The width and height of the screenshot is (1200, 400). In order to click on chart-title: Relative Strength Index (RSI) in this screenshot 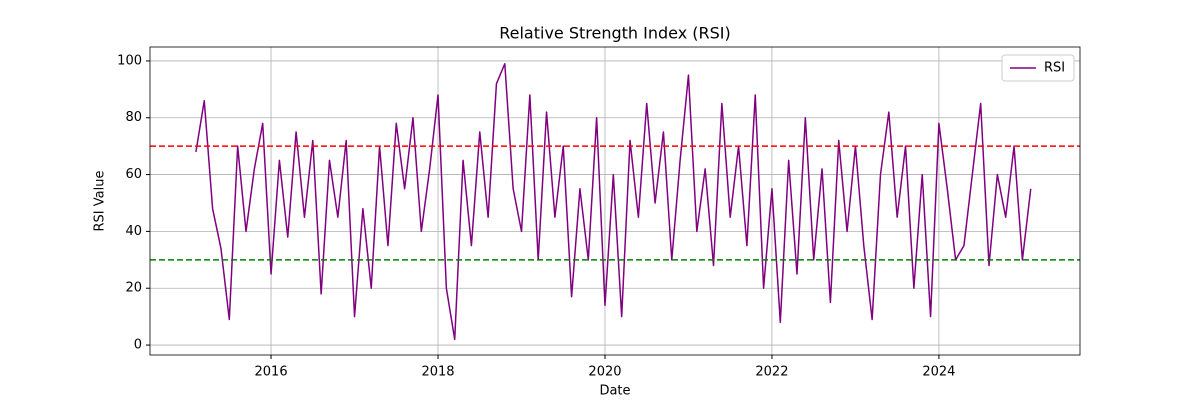, I will do `click(615, 33)`.